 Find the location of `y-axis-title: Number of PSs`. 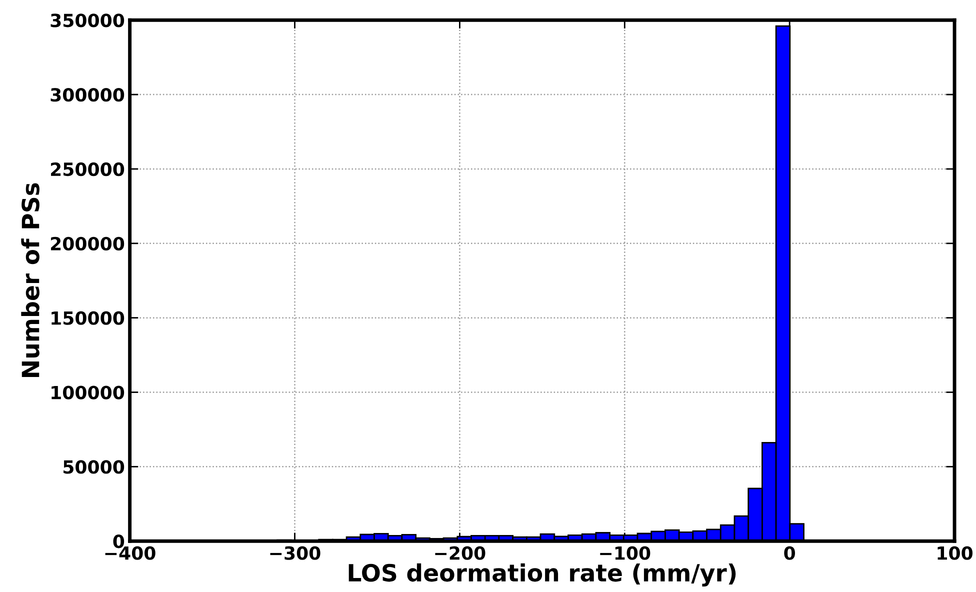

y-axis-title: Number of PSs is located at coordinates (30, 280).